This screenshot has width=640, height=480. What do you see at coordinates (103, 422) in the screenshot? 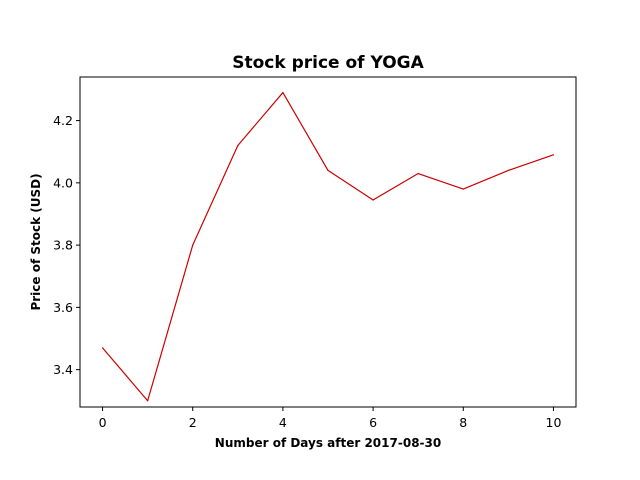
I see `x-tick-label: 0` at bounding box center [103, 422].